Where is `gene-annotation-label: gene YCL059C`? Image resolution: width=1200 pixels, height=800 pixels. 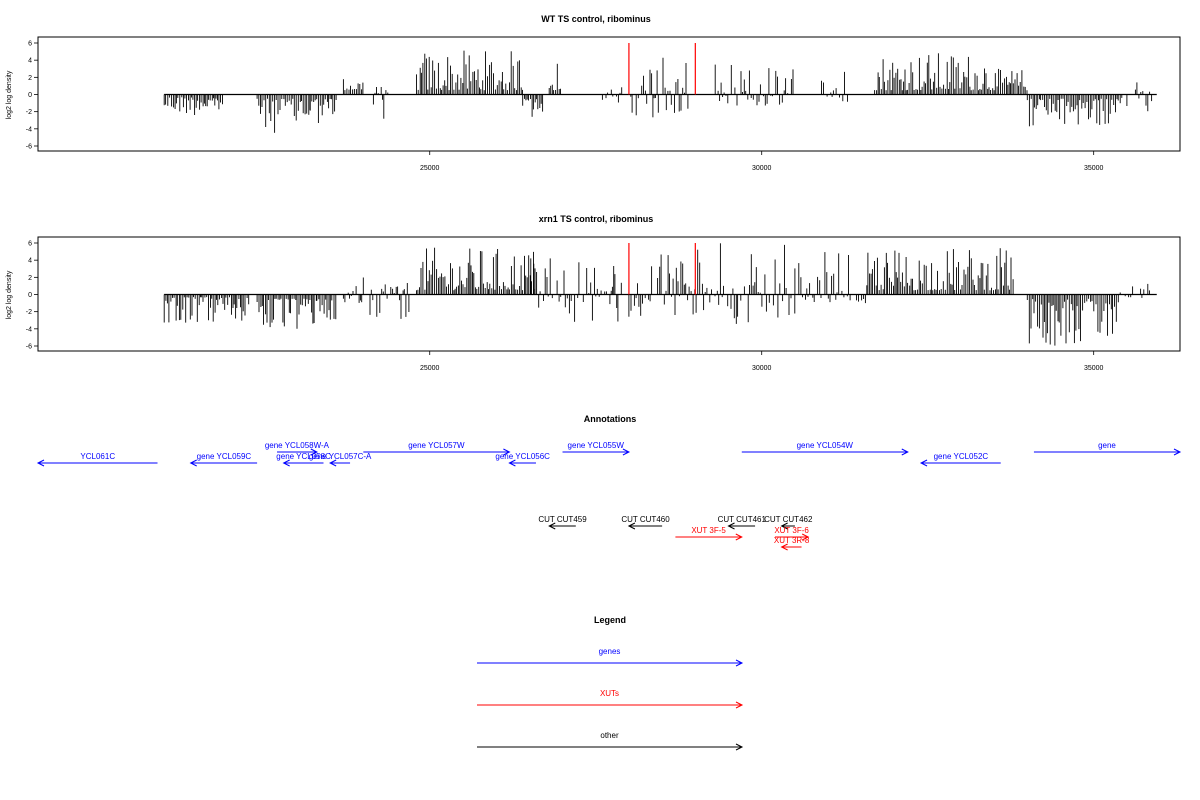
gene-annotation-label: gene YCL059C is located at coordinates (224, 456).